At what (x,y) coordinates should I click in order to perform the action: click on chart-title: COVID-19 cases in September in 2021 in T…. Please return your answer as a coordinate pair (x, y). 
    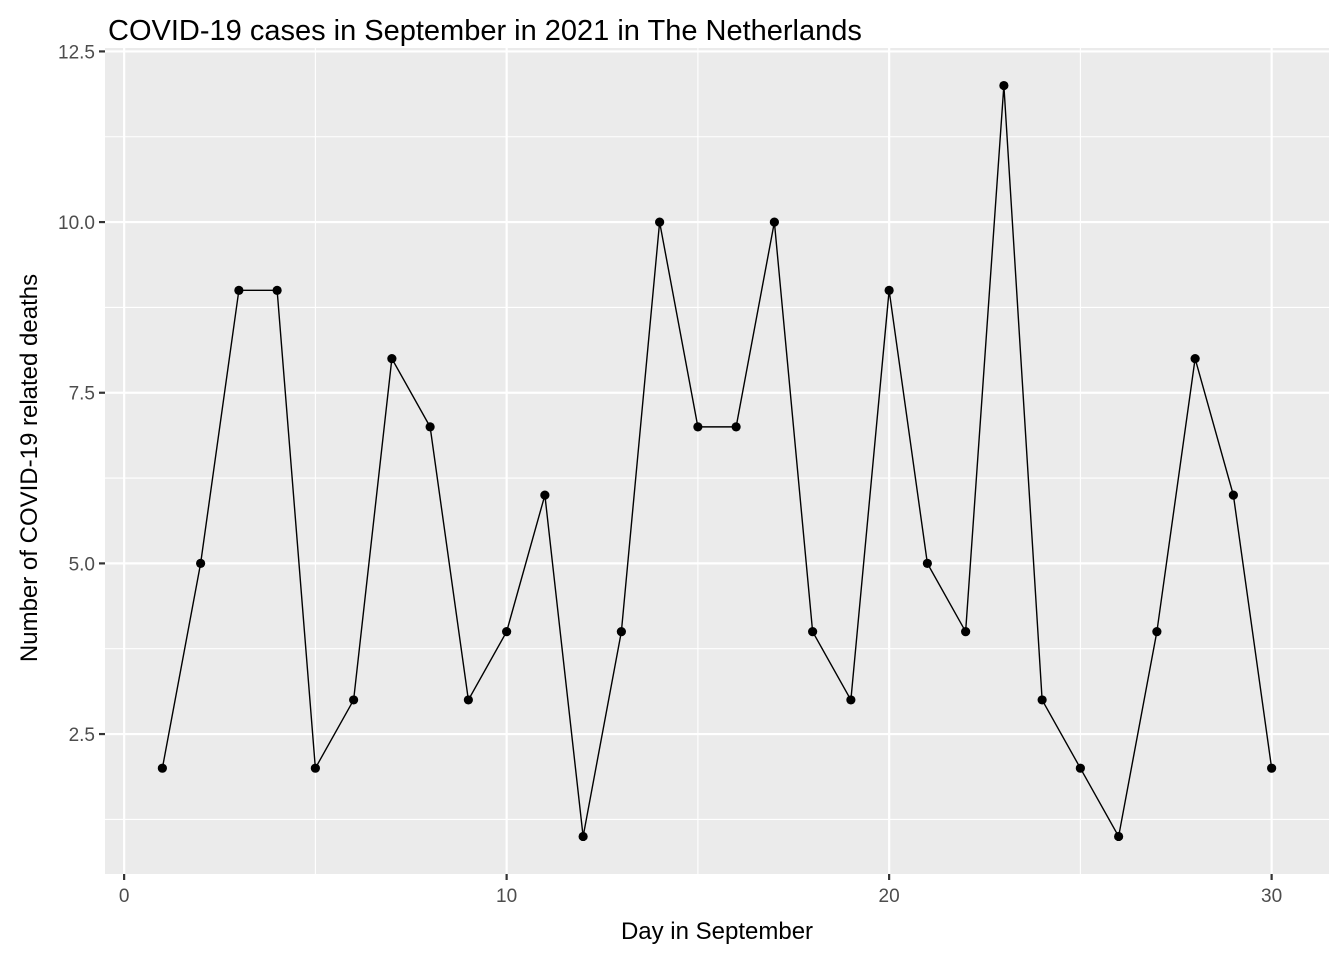
    Looking at the image, I should click on (485, 31).